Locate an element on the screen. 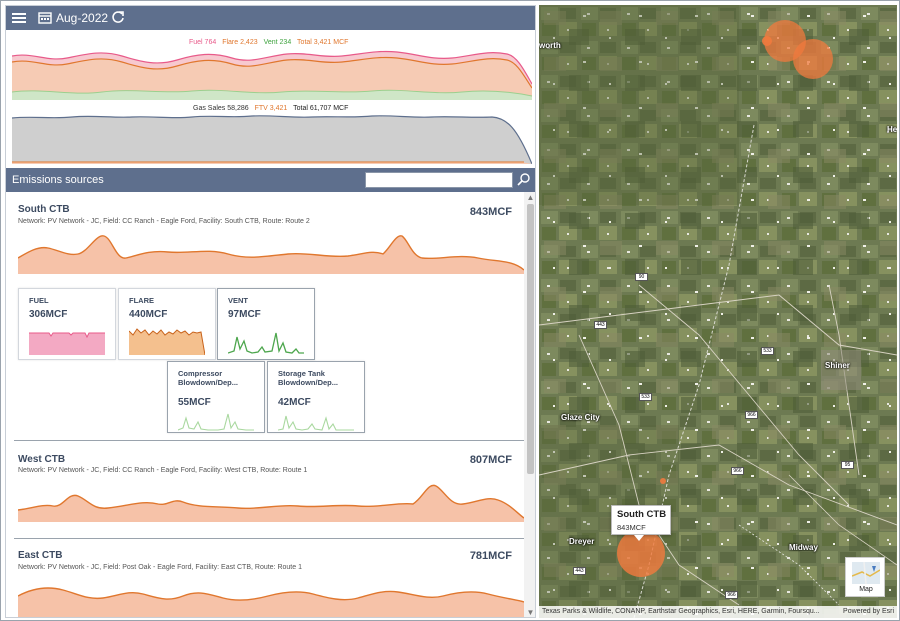 This screenshot has height=621, width=900. place-label: Midway is located at coordinates (803, 547).